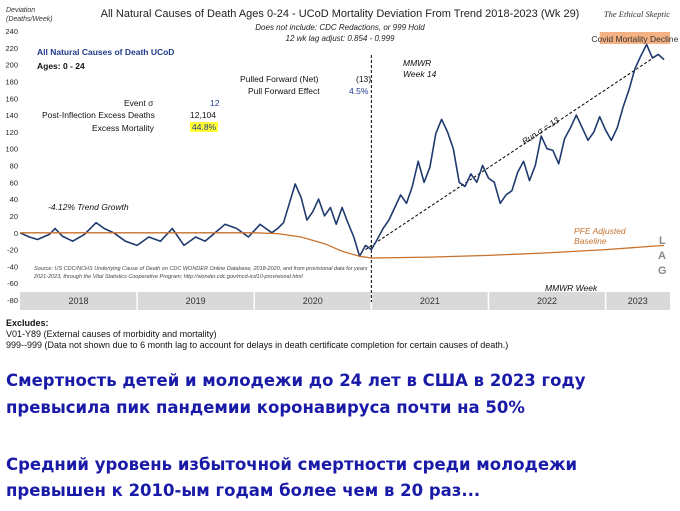 The image size is (680, 511). What do you see at coordinates (20, 10) in the screenshot?
I see `y-axis-title: Deviation` at bounding box center [20, 10].